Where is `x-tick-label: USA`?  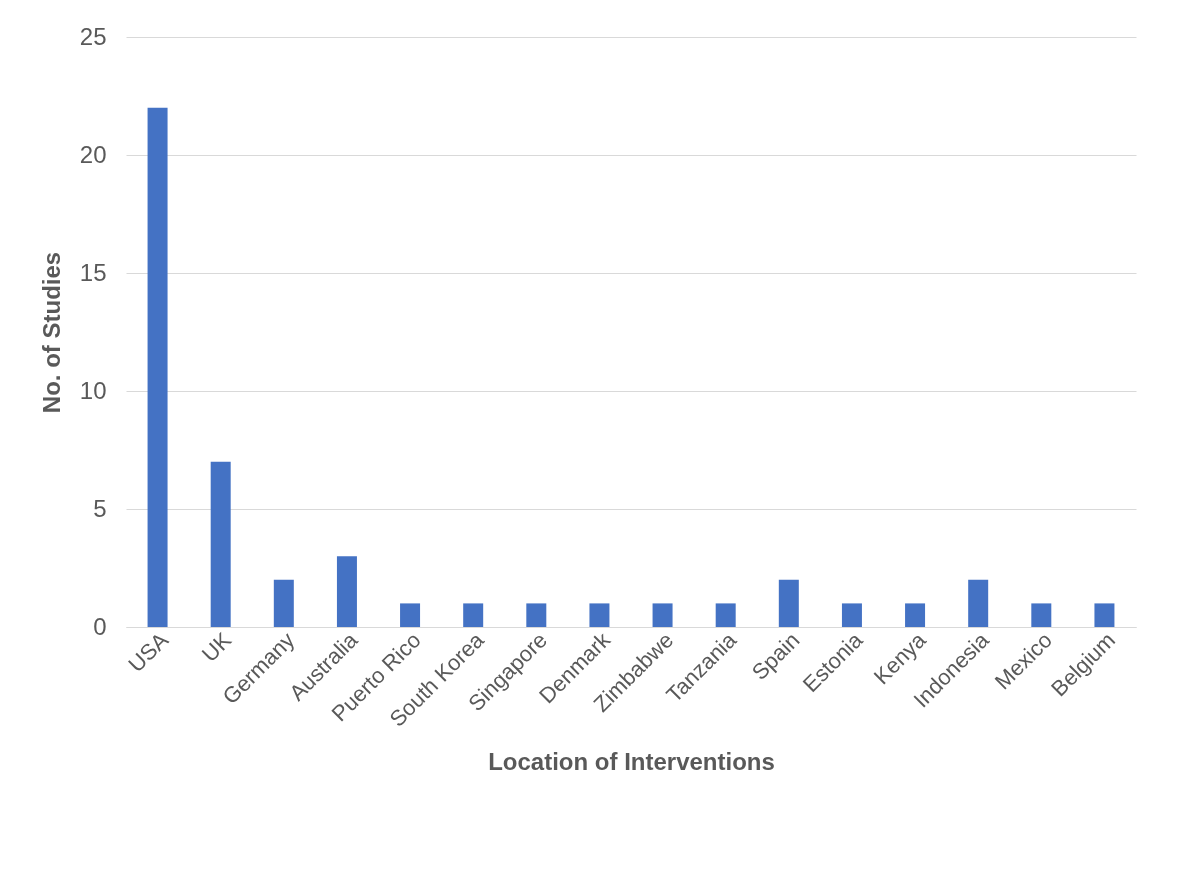 x-tick-label: USA is located at coordinates (148, 652).